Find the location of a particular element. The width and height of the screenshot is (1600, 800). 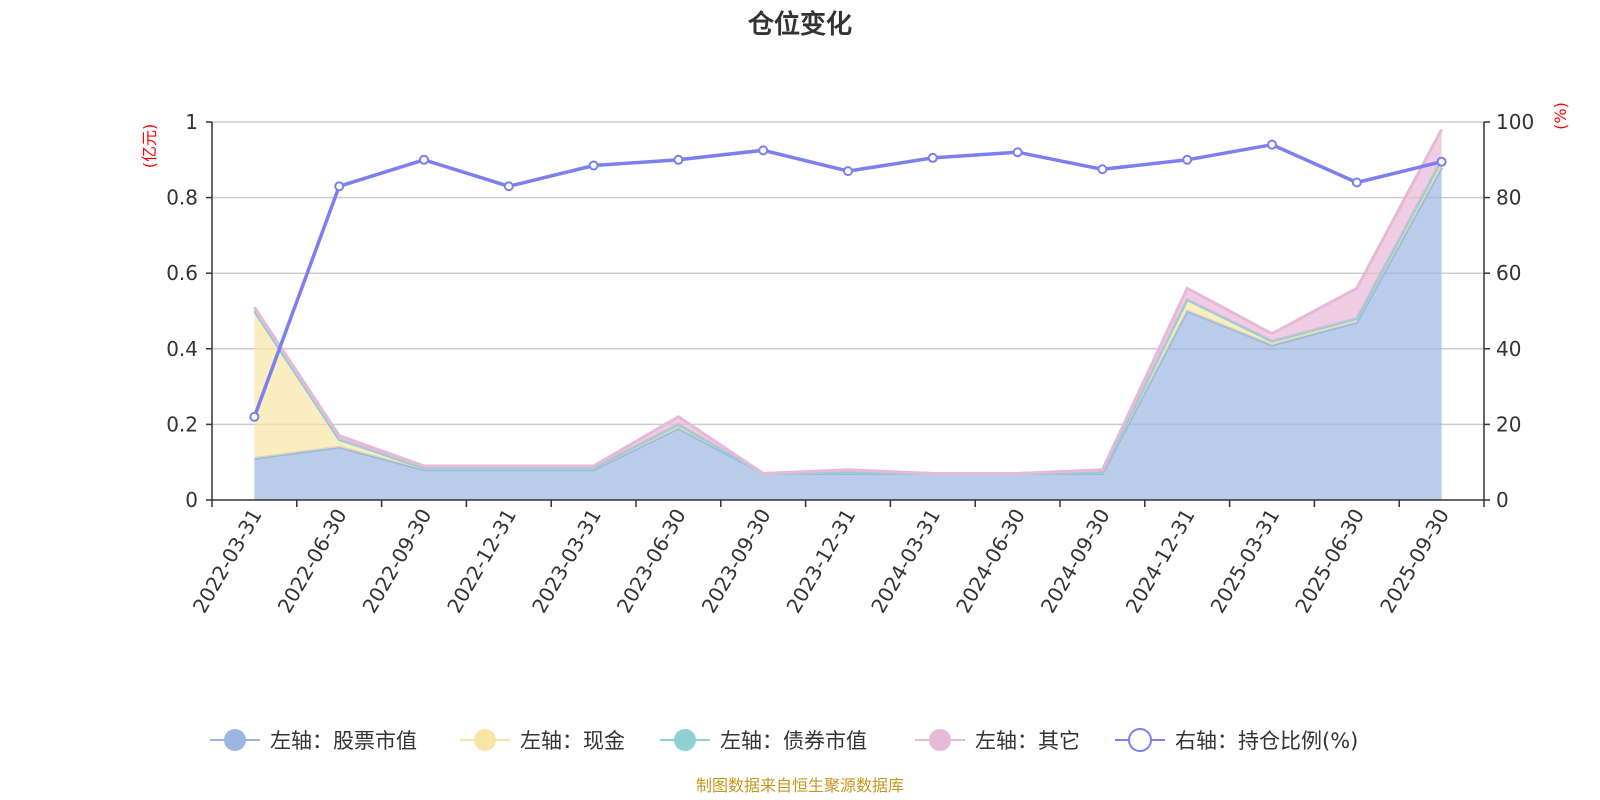

x-axis-tick-label: 2025-06-30 is located at coordinates (1329, 561).